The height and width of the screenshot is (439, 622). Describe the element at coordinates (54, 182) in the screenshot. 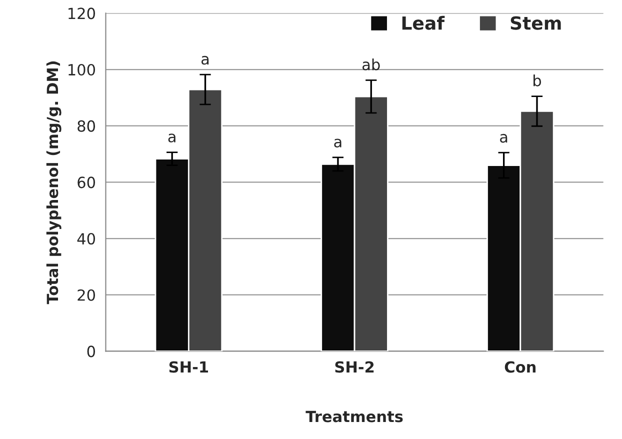

I see `y-axis-title: Total polyphenol (mg/g. DM)` at that location.